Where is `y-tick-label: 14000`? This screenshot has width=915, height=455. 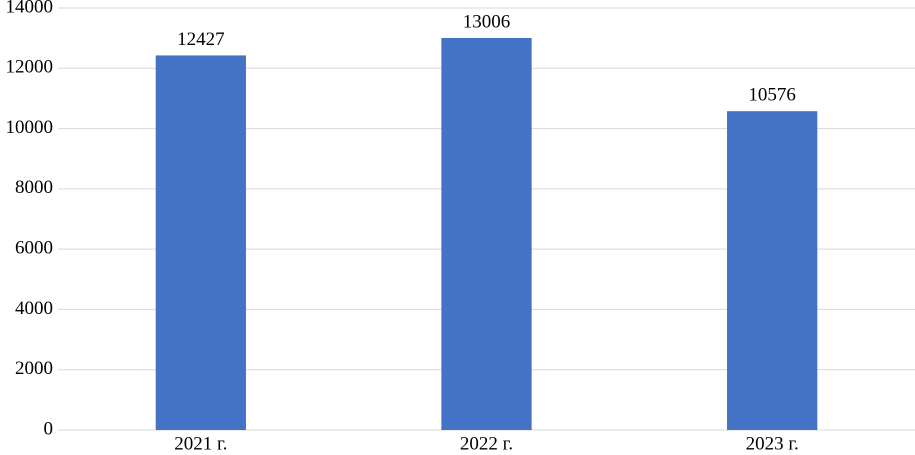 y-tick-label: 14000 is located at coordinates (30, 8).